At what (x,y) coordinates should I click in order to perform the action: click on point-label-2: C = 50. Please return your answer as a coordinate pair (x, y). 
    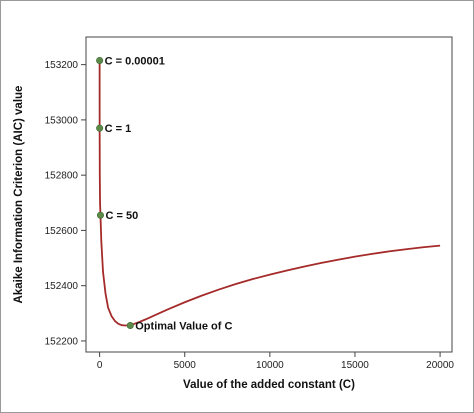
    Looking at the image, I should click on (121, 216).